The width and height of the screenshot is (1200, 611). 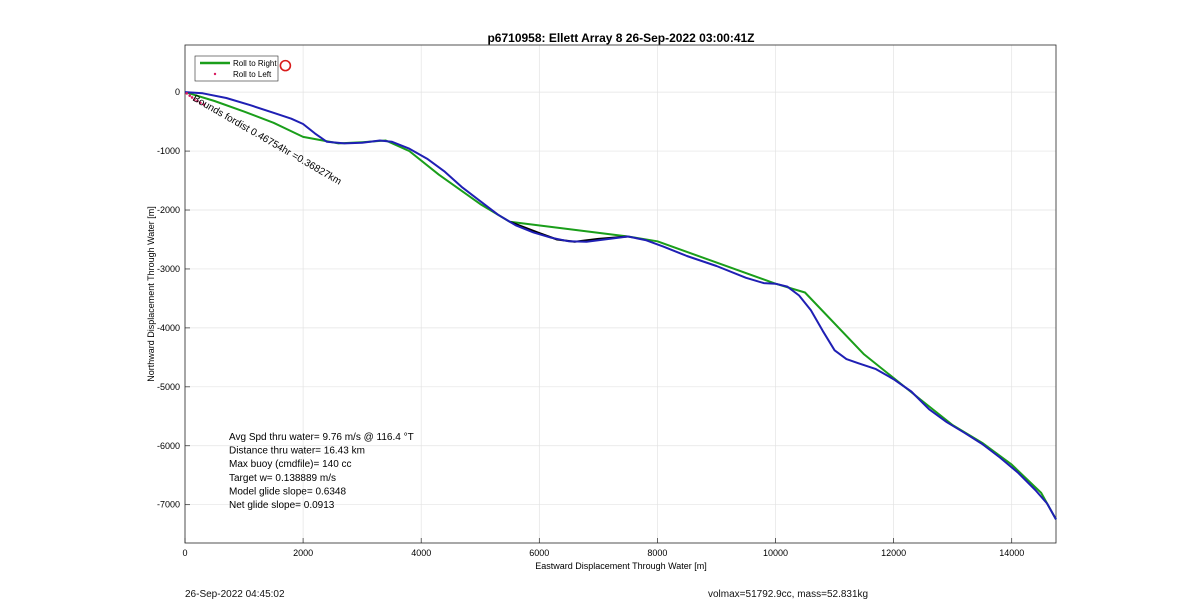 What do you see at coordinates (255, 63) in the screenshot?
I see `legend-label-roll-right: Roll to Right` at bounding box center [255, 63].